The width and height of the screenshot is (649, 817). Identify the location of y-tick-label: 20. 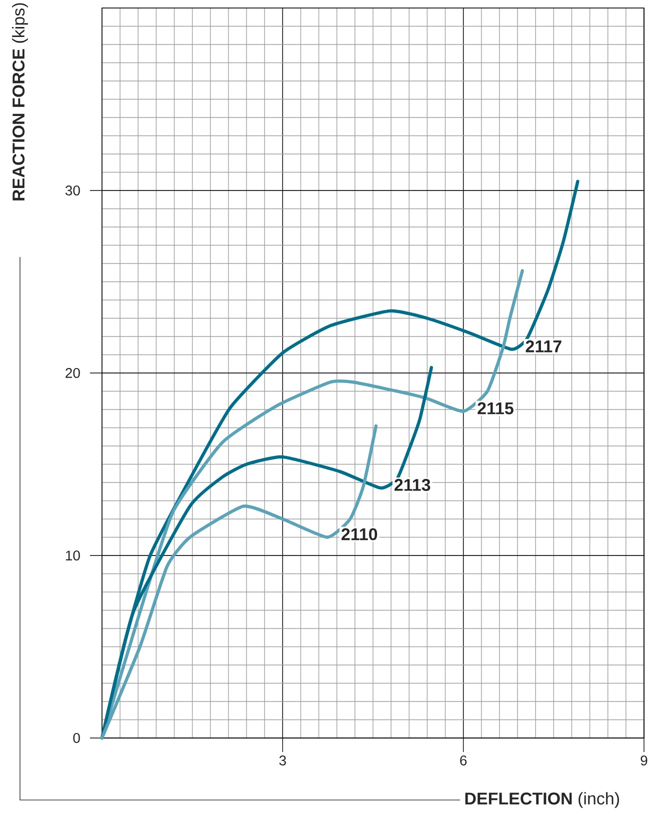
(73, 373).